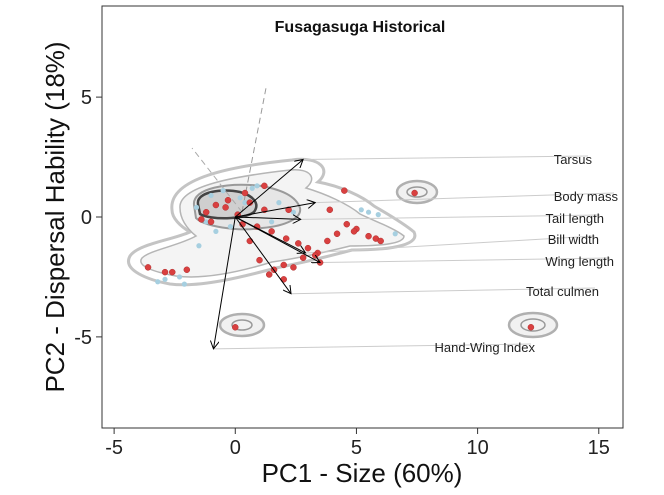  What do you see at coordinates (573, 159) in the screenshot?
I see `loading-label: Tarsus` at bounding box center [573, 159].